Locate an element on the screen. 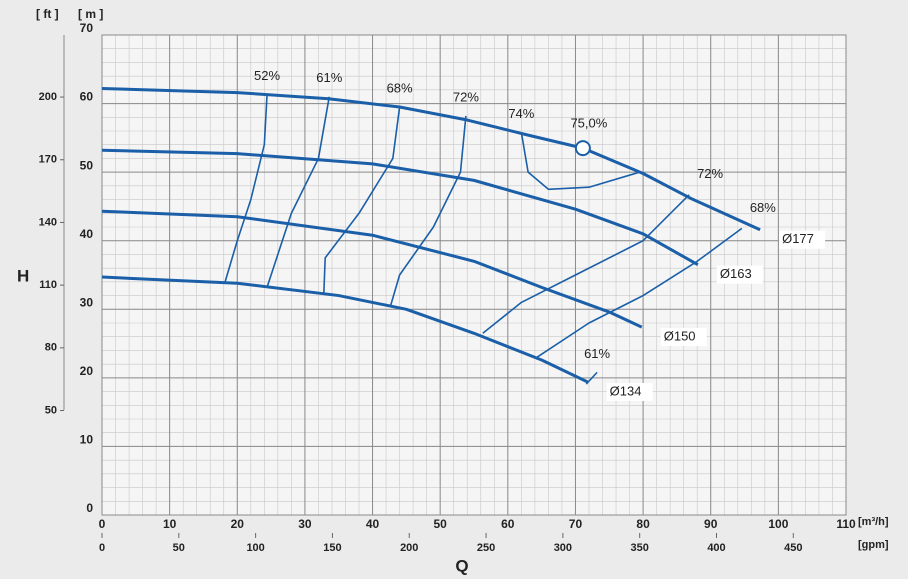 The width and height of the screenshot is (908, 579). y-axis-label: H is located at coordinates (23, 275).